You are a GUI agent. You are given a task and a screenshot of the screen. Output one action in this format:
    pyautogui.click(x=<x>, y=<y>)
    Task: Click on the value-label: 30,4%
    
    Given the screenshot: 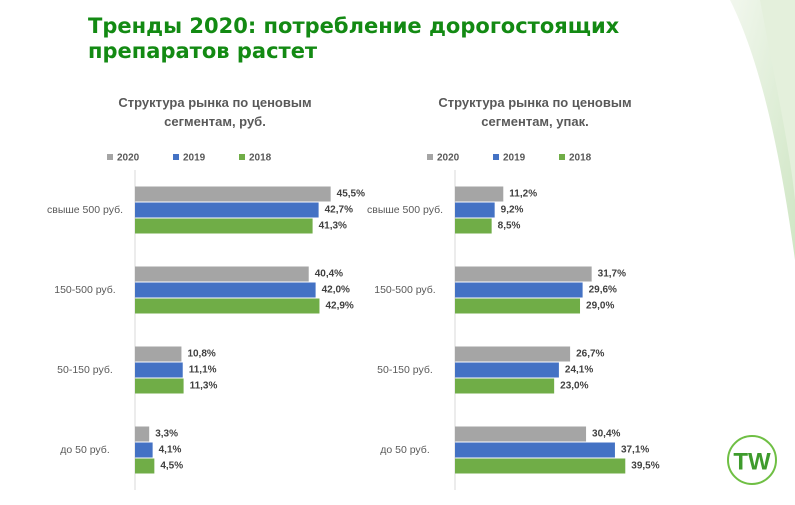 What is the action you would take?
    pyautogui.click(x=606, y=434)
    